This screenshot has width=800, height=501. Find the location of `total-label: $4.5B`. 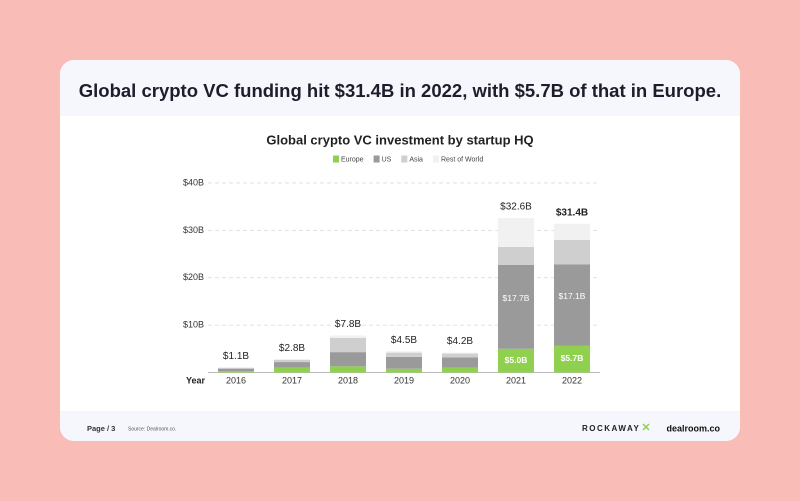

total-label: $4.5B is located at coordinates (404, 340).